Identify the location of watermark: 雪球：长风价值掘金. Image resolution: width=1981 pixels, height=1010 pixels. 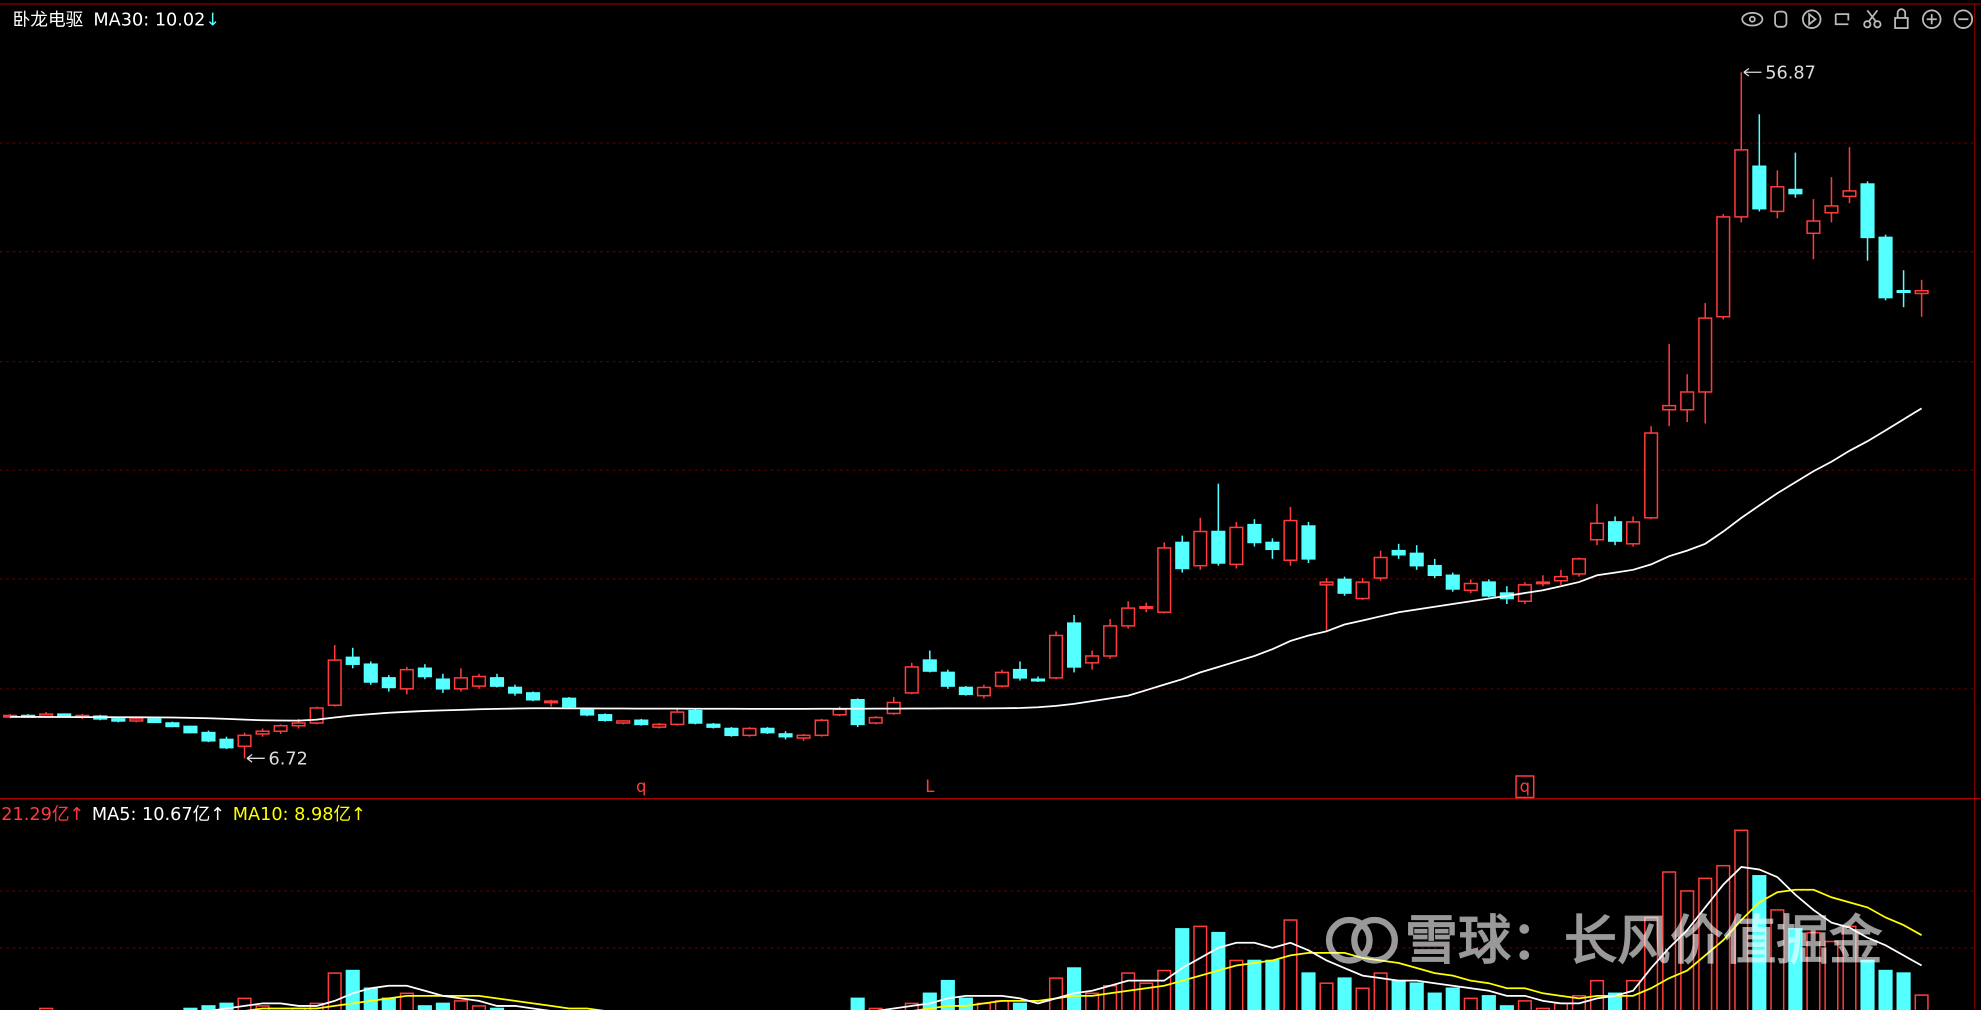
(1604, 941).